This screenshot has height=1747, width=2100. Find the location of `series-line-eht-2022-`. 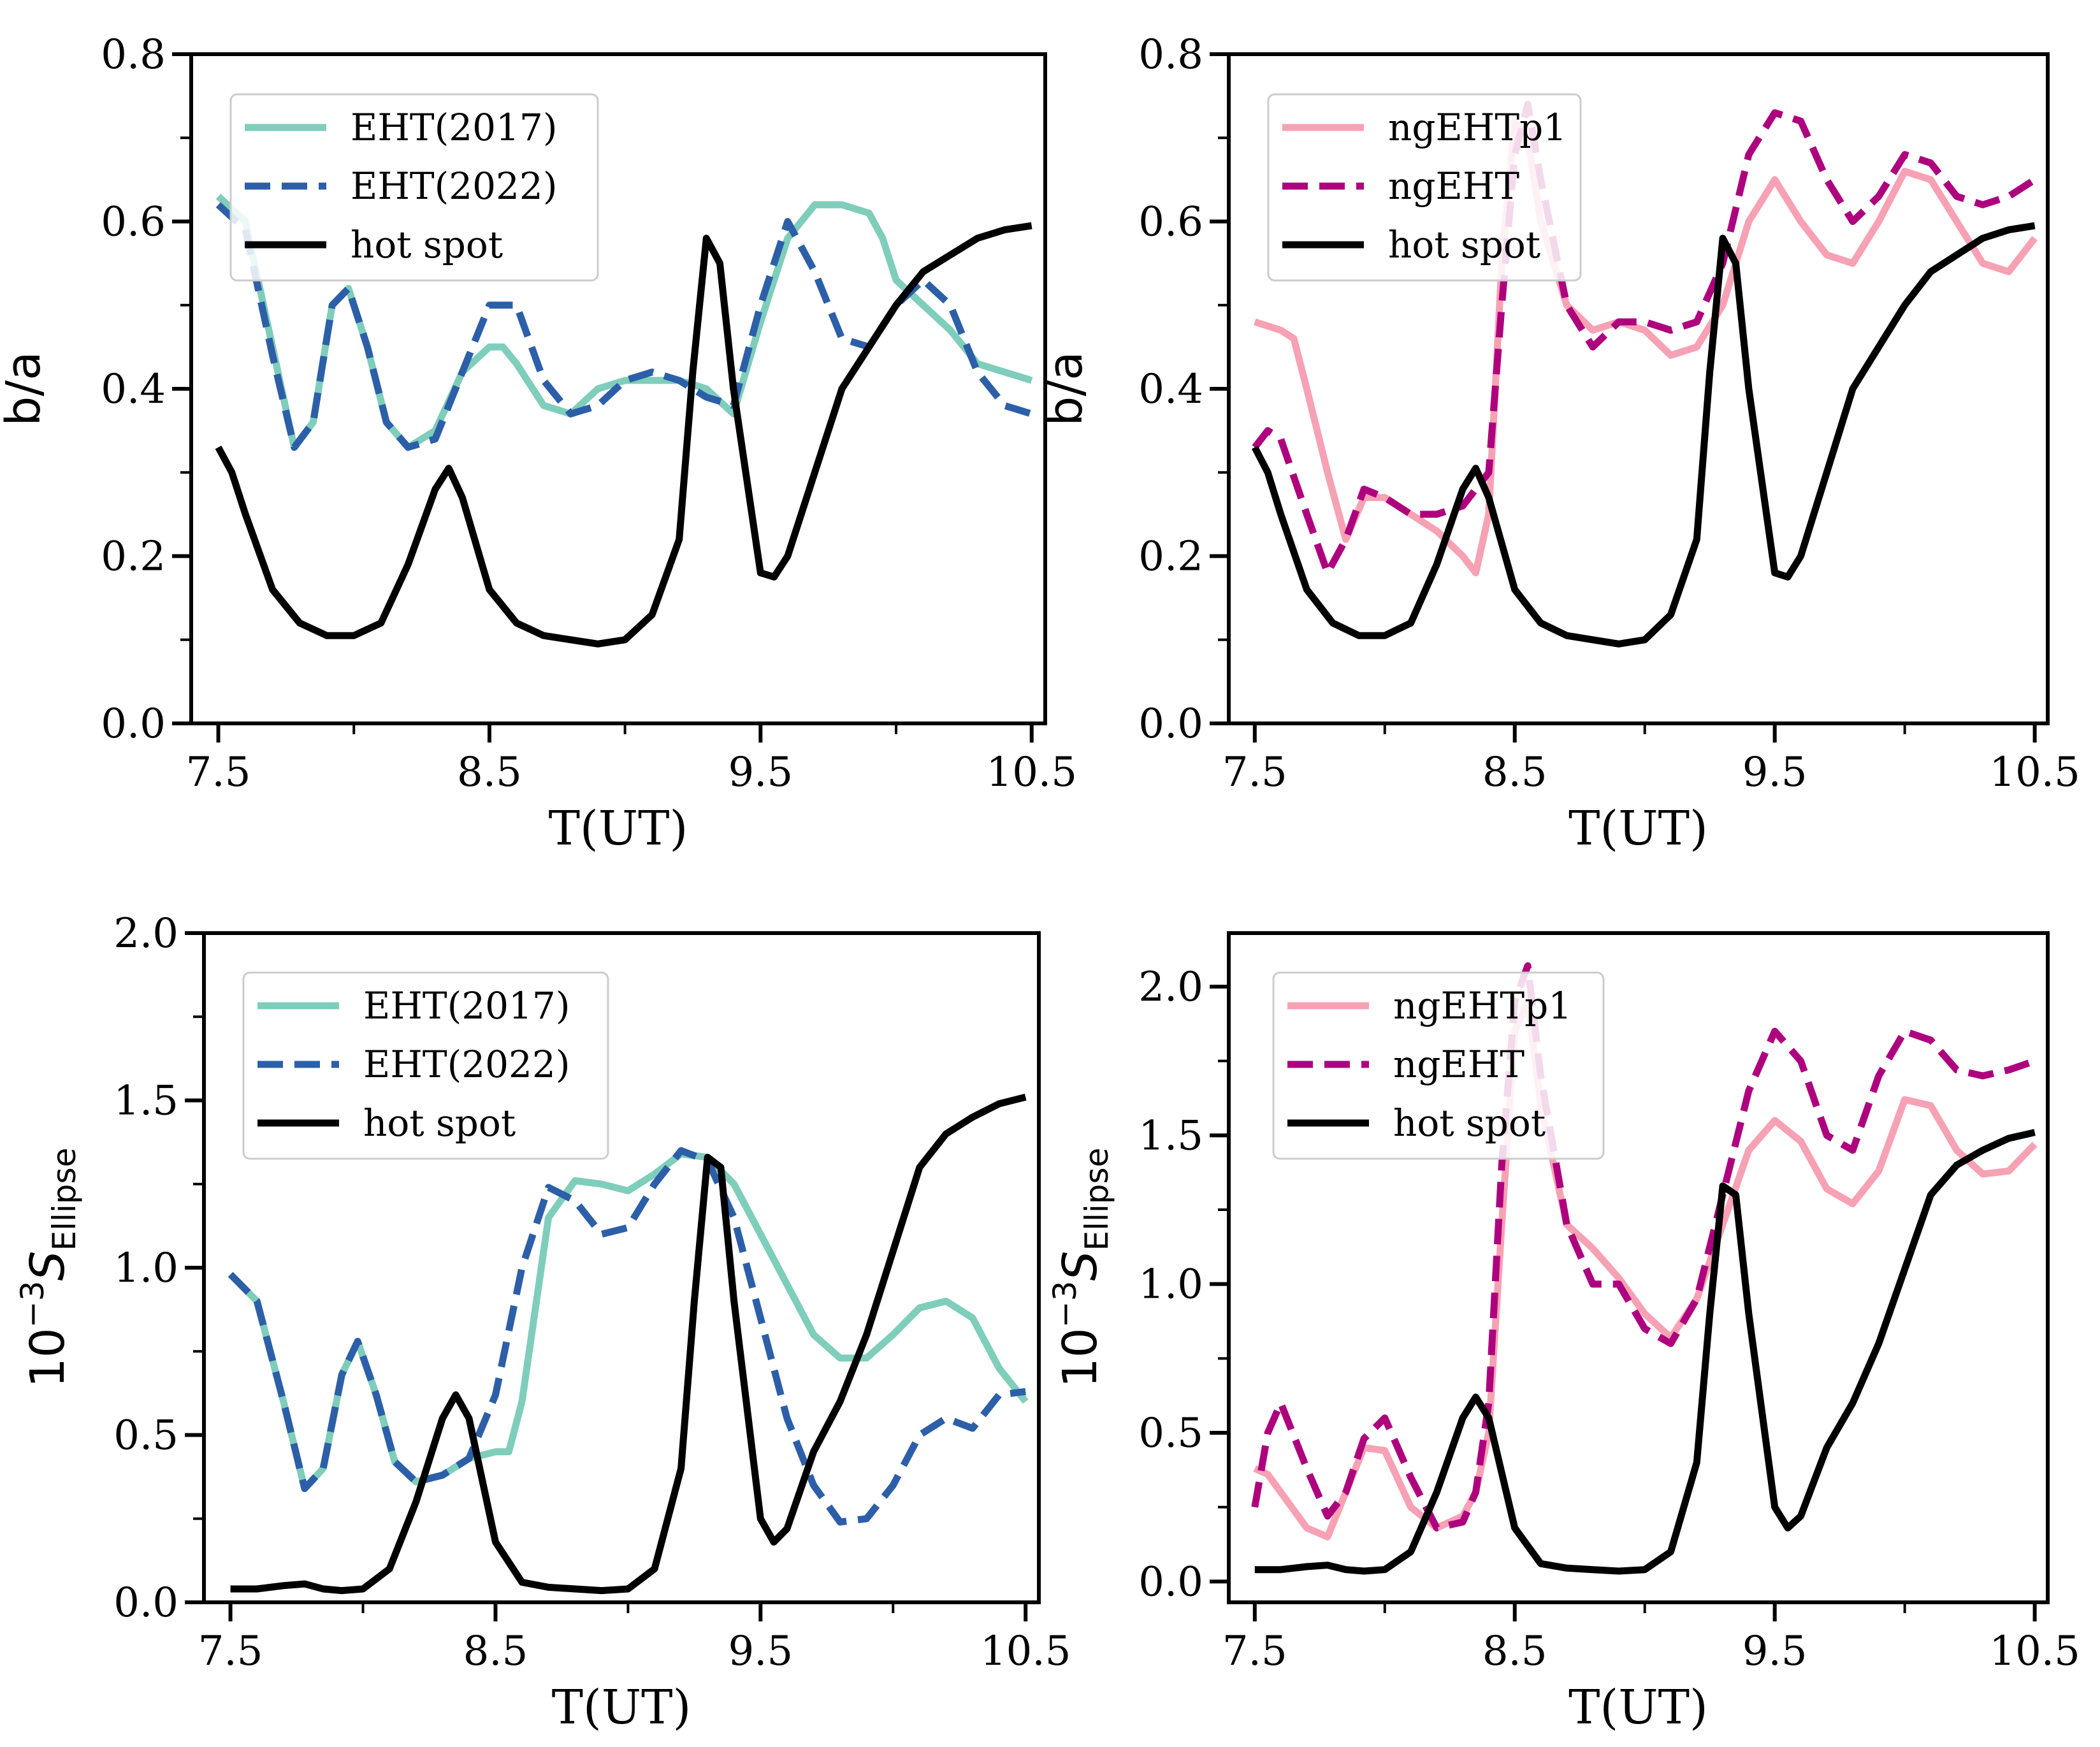

series-line-eht-2022- is located at coordinates (627, 1336).